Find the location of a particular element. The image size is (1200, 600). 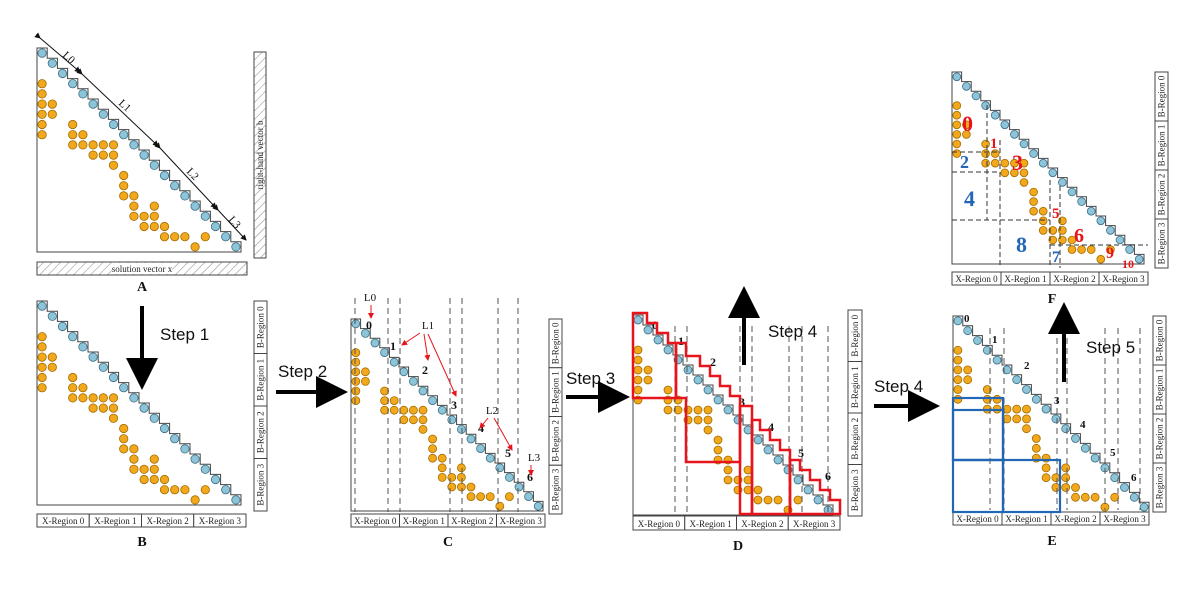

block-number: 0 is located at coordinates (967, 123).